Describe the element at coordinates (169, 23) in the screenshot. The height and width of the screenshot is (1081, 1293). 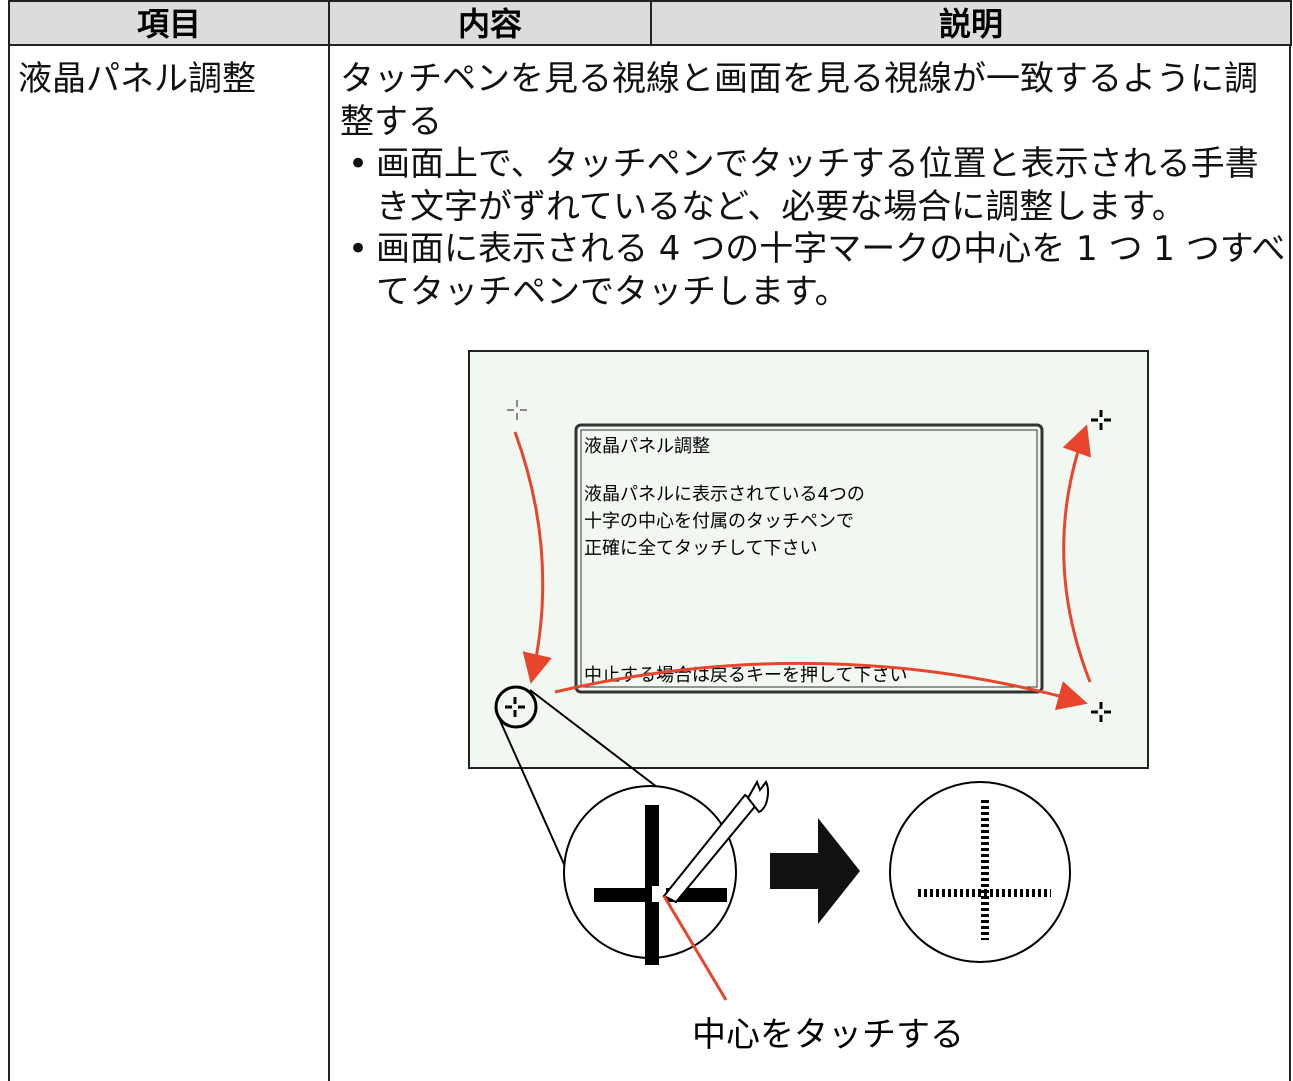
I see `header-cell: 項目` at that location.